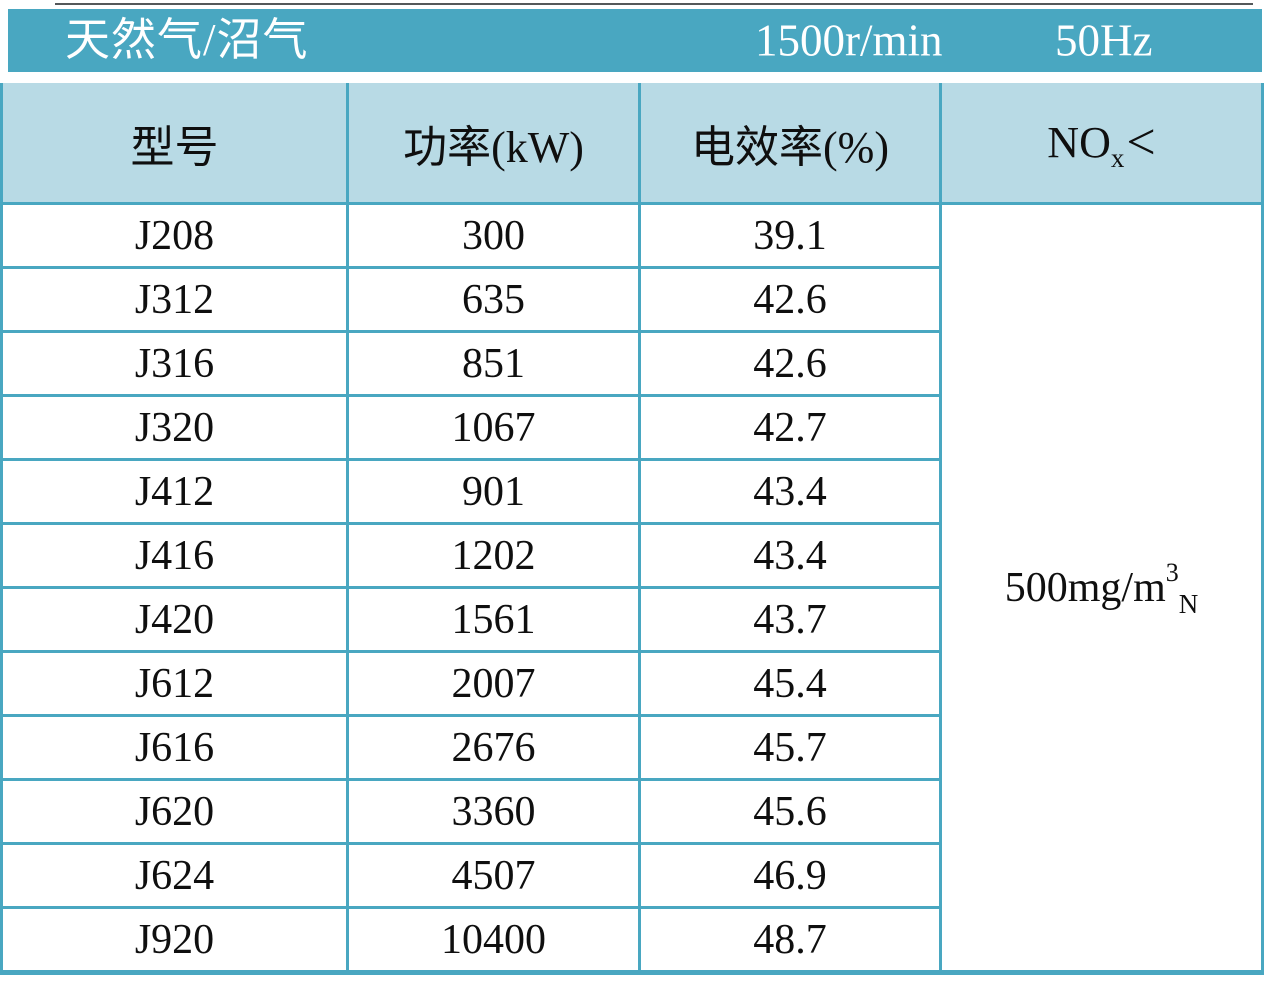  Describe the element at coordinates (790, 619) in the screenshot. I see `cell-efficiency: 43.7` at that location.